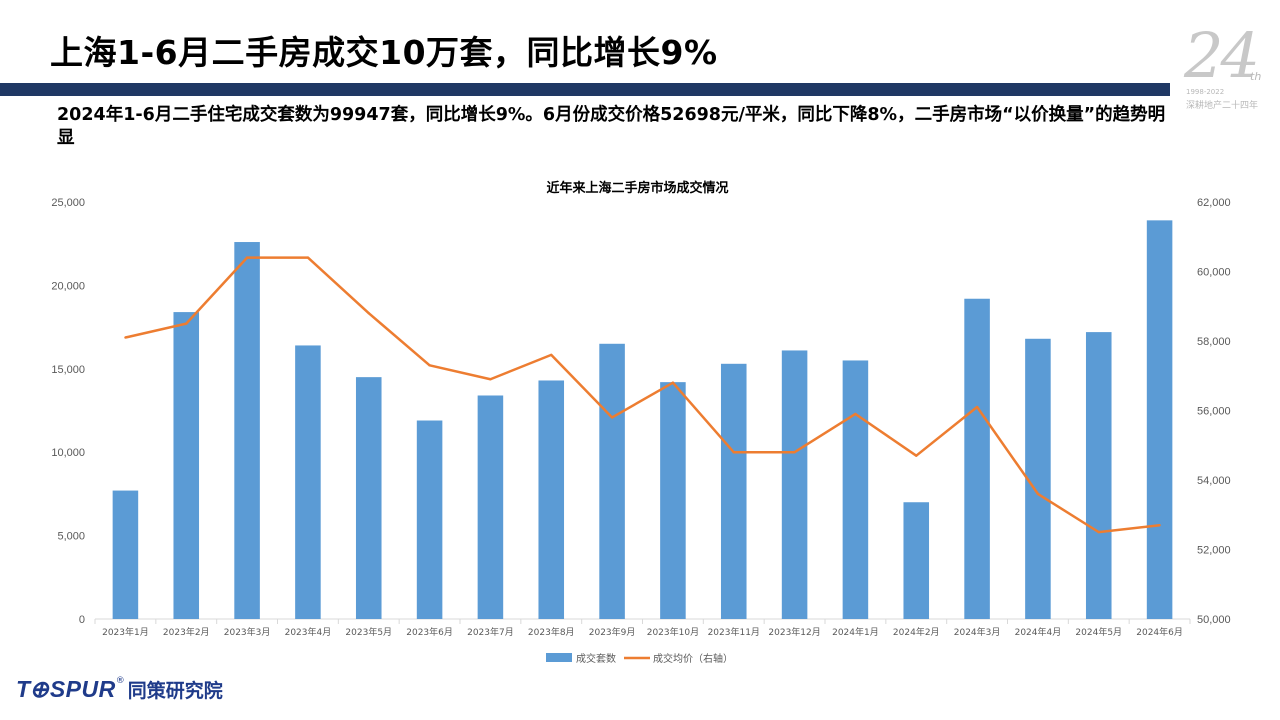 This screenshot has width=1280, height=720. What do you see at coordinates (82, 689) in the screenshot?
I see `brand-name-en-rest: SPUR` at bounding box center [82, 689].